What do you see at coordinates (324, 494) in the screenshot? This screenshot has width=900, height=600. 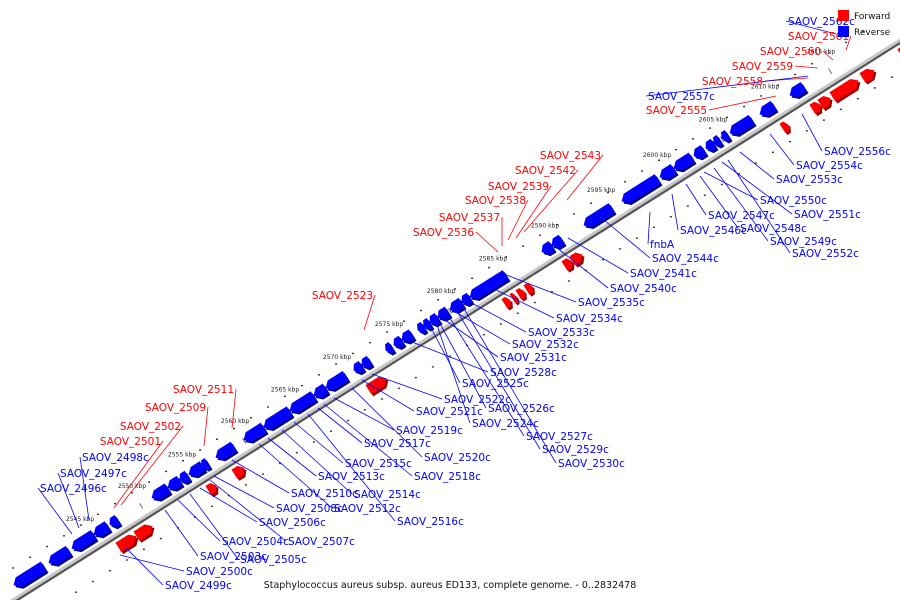 I see `gene-label: SAOV_2510c` at bounding box center [324, 494].